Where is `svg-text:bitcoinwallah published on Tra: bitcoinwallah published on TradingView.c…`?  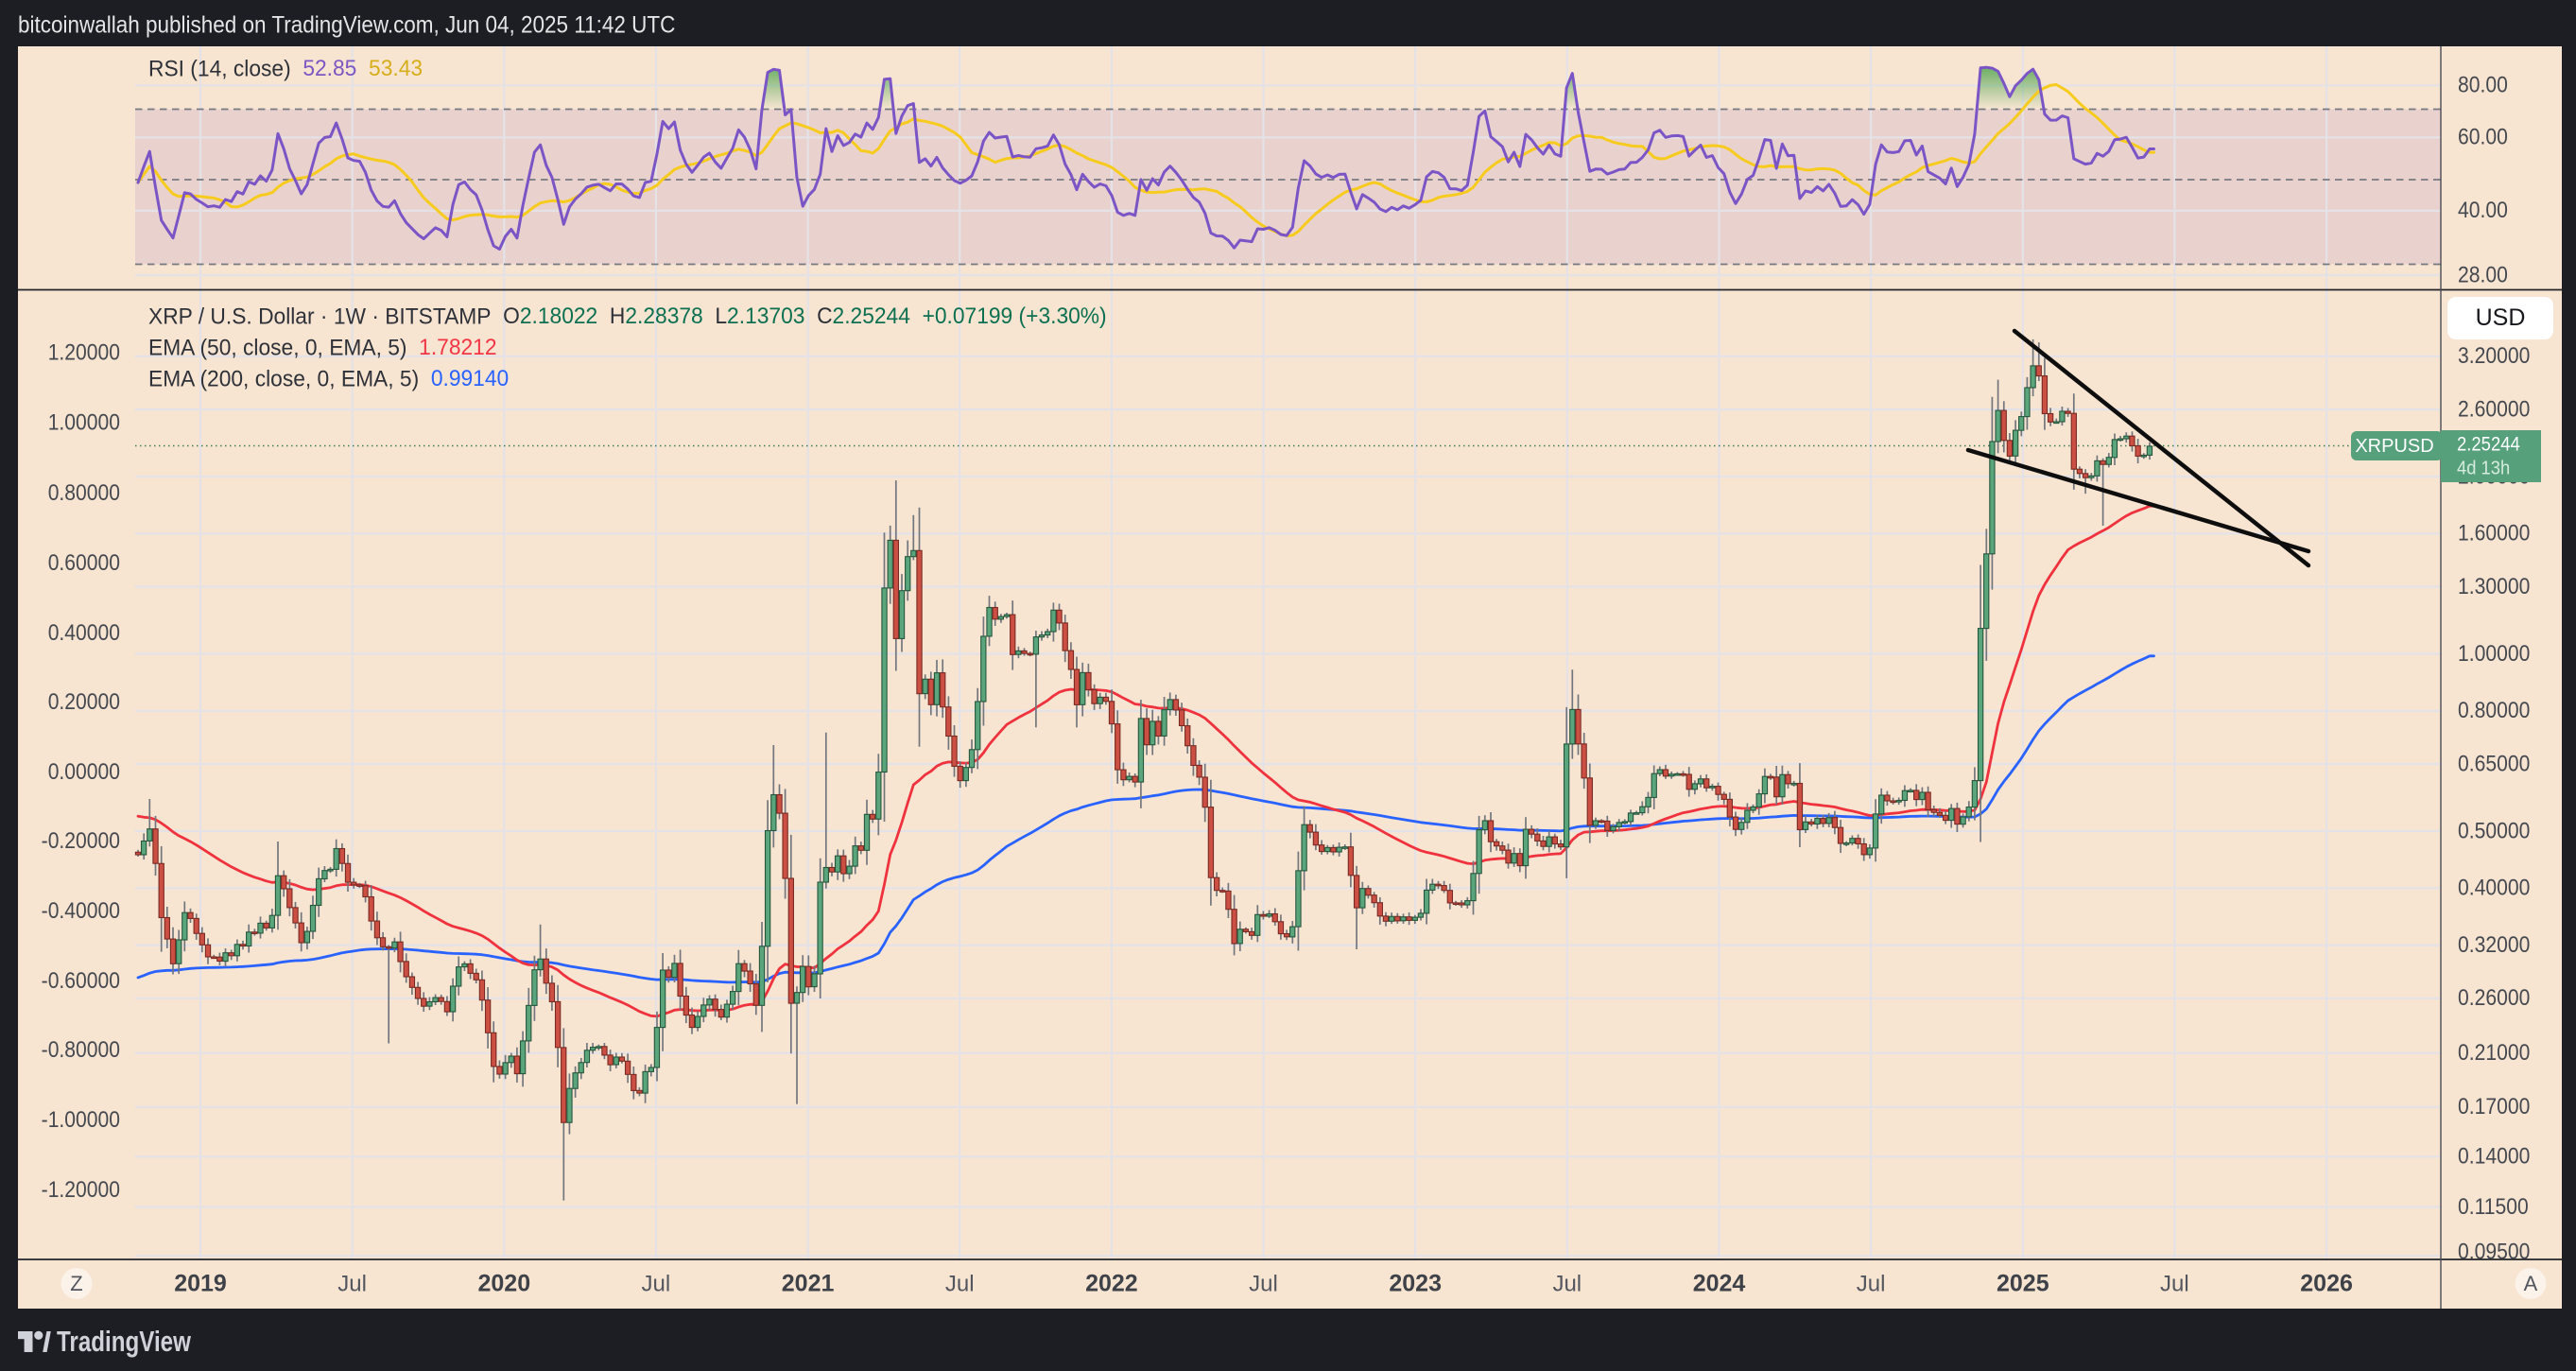 svg-text:bitcoinwallah published on Tra: bitcoinwallah published on TradingView.c… is located at coordinates (346, 26).